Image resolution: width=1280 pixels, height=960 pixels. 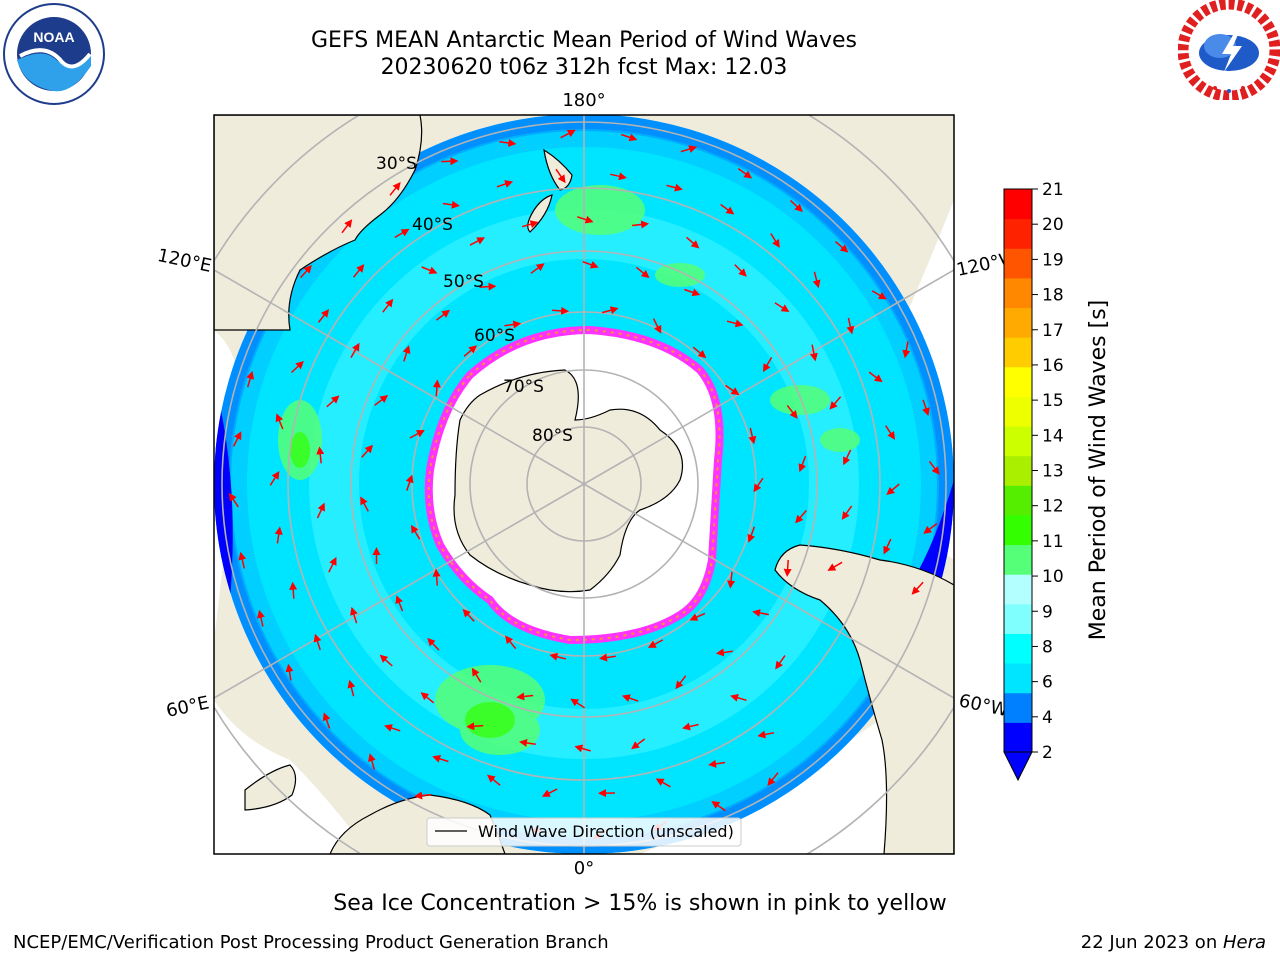 I want to click on map-subtitle: 20230620 t06z 312h fcst Max: 12.03, so click(x=584, y=67).